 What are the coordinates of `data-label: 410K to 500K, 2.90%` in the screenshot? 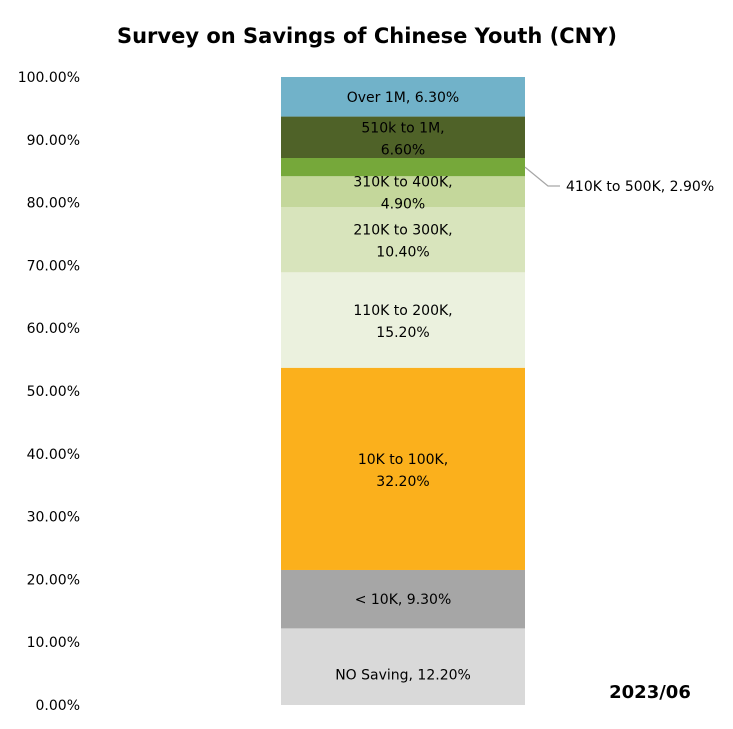 It's located at (640, 187).